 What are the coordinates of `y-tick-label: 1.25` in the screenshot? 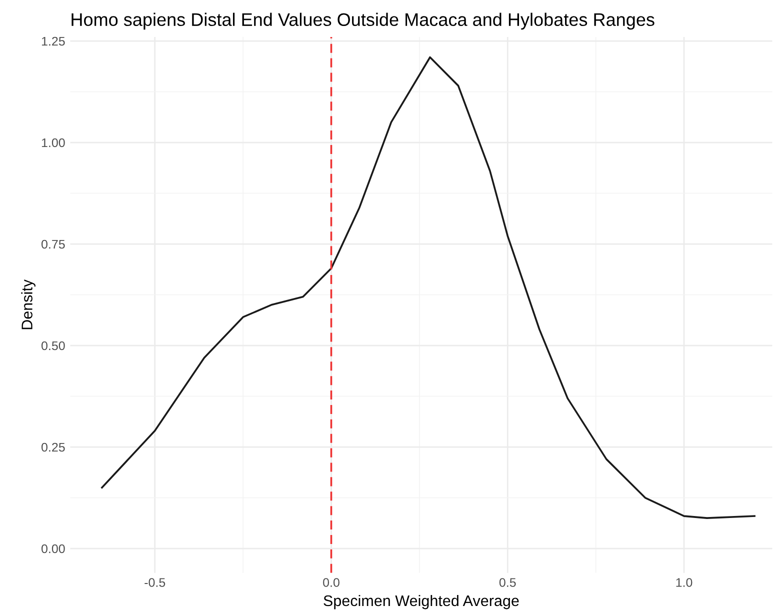 It's located at (53, 41).